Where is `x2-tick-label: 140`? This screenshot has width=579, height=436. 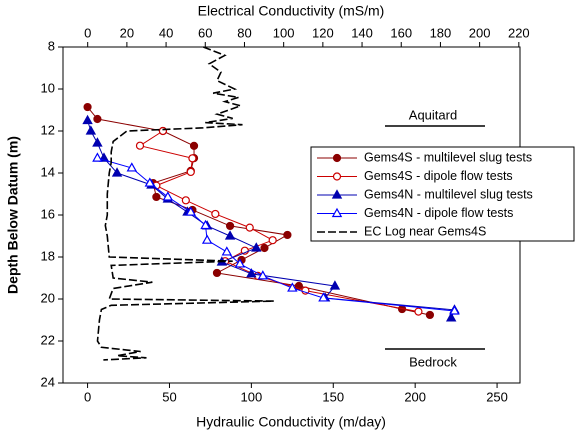 x2-tick-label: 140 is located at coordinates (362, 32).